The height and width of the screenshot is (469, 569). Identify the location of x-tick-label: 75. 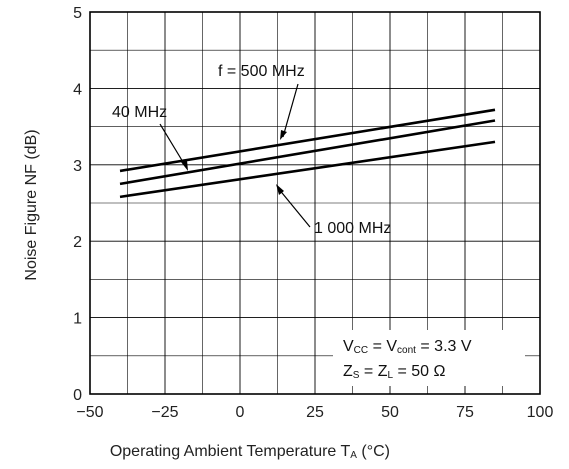
(465, 412).